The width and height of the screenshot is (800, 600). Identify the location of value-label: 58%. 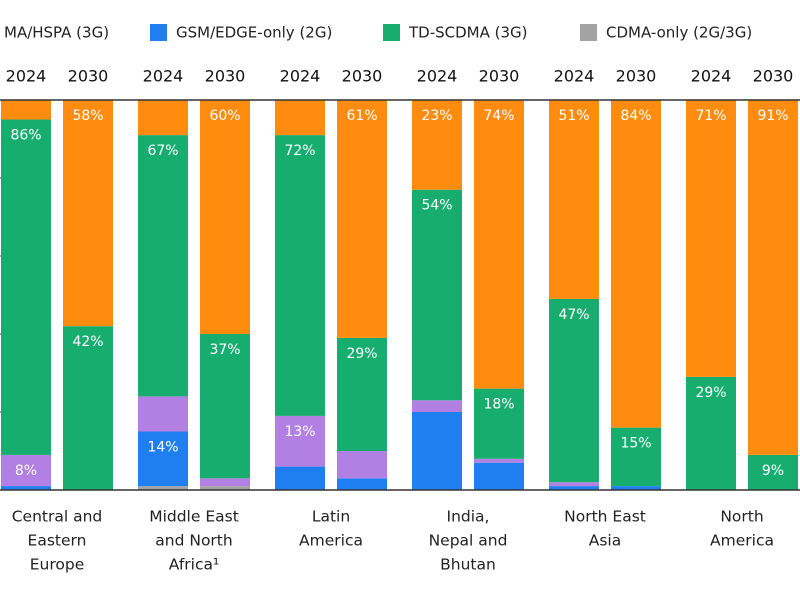
(87, 116).